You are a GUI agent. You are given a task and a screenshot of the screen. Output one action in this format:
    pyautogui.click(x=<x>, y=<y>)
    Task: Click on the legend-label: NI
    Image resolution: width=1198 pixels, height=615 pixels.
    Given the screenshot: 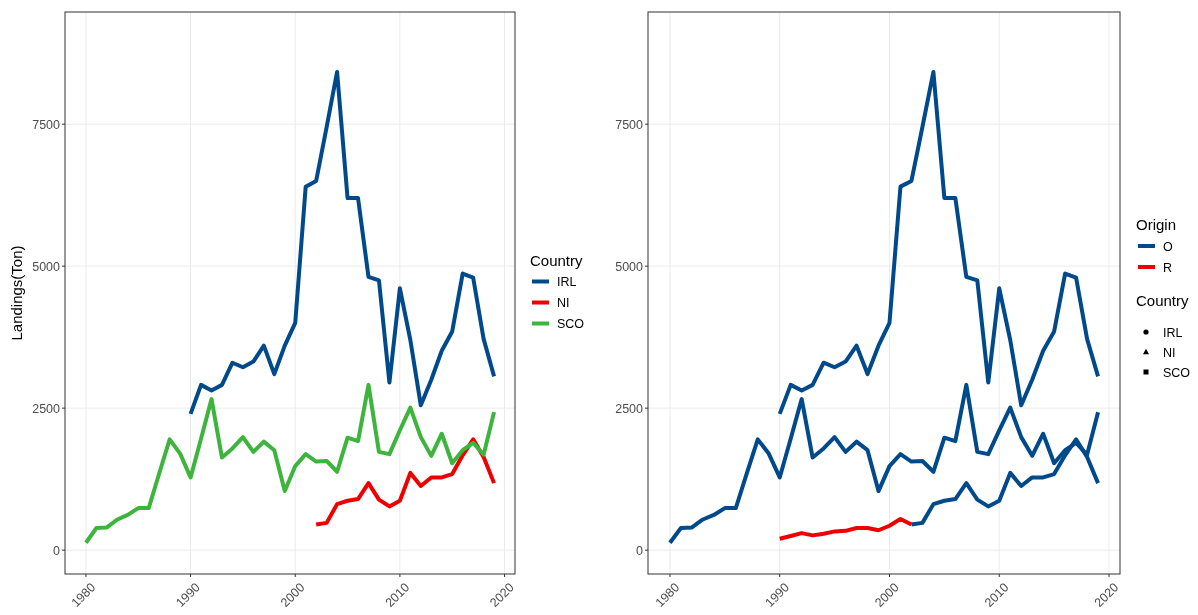 What is the action you would take?
    pyautogui.click(x=563, y=303)
    